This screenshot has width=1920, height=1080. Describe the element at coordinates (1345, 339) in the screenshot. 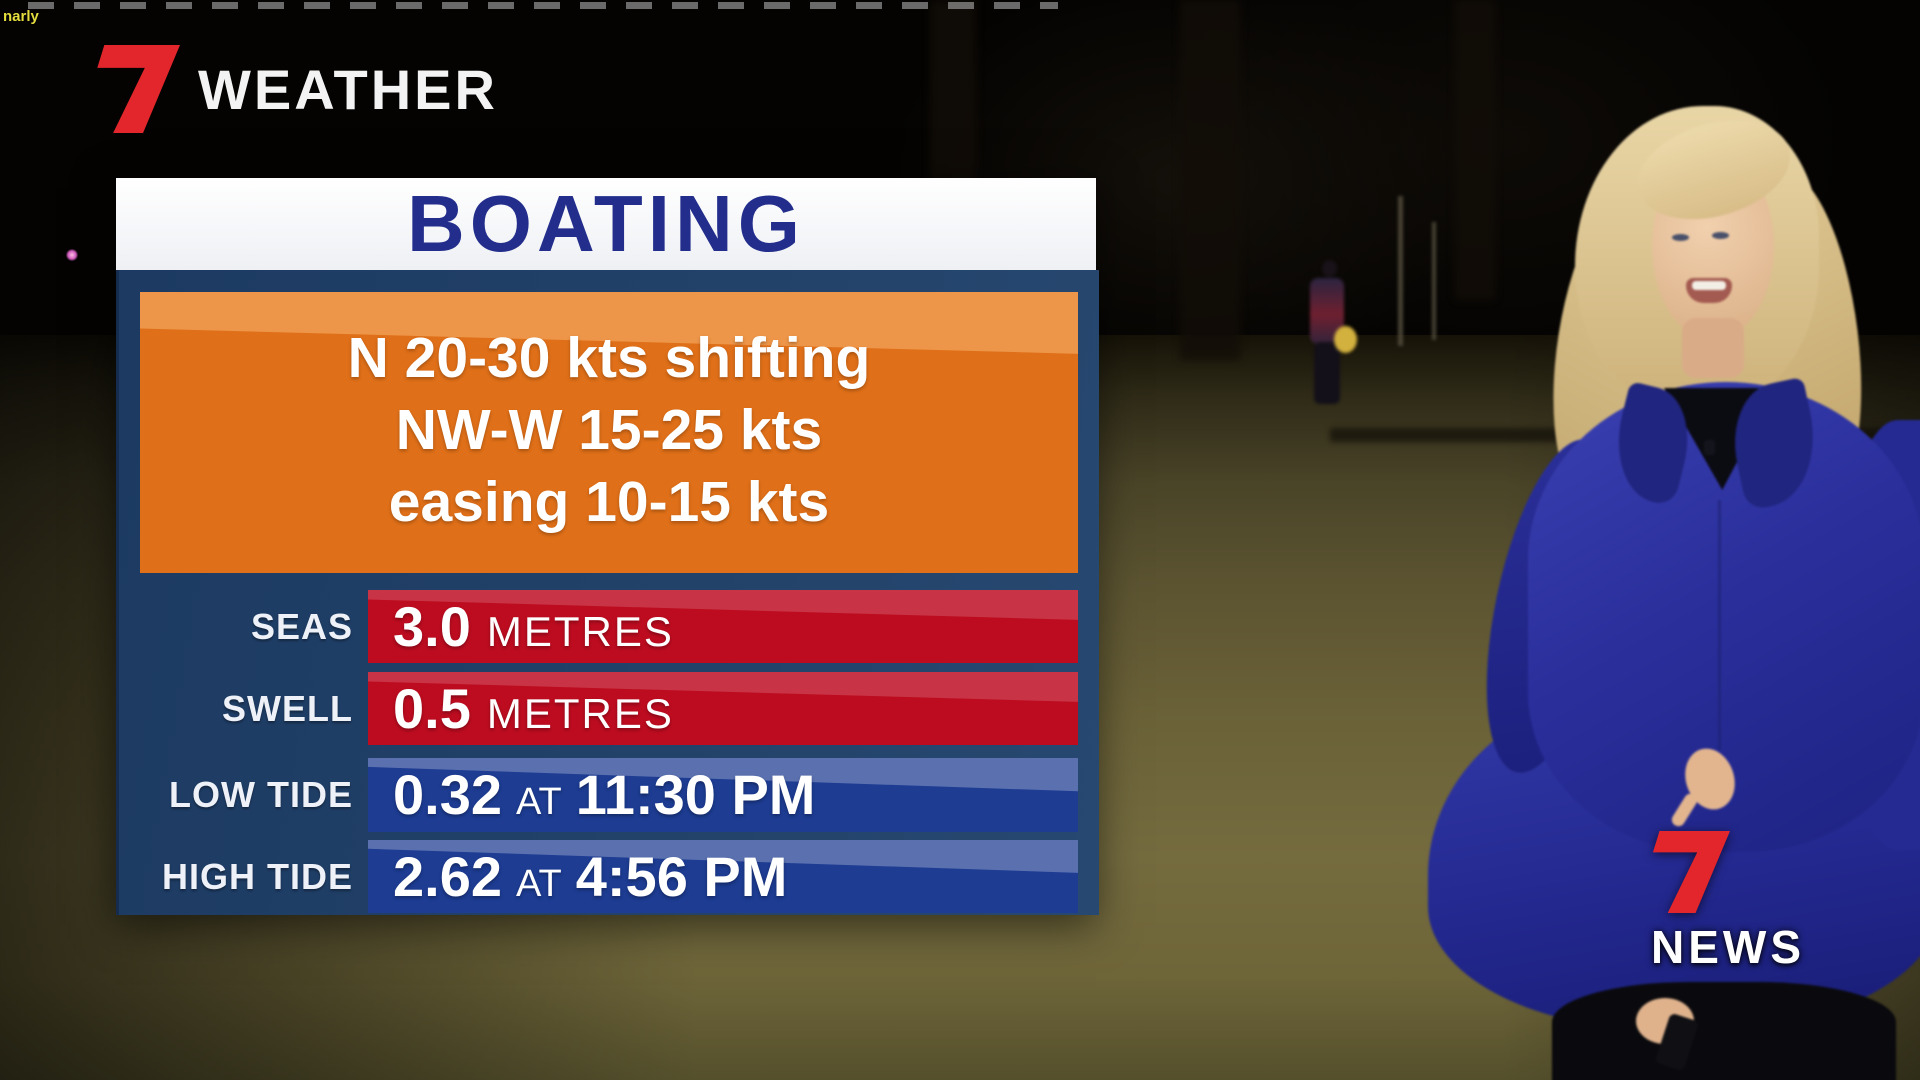

I see `distant-player-ball` at that location.